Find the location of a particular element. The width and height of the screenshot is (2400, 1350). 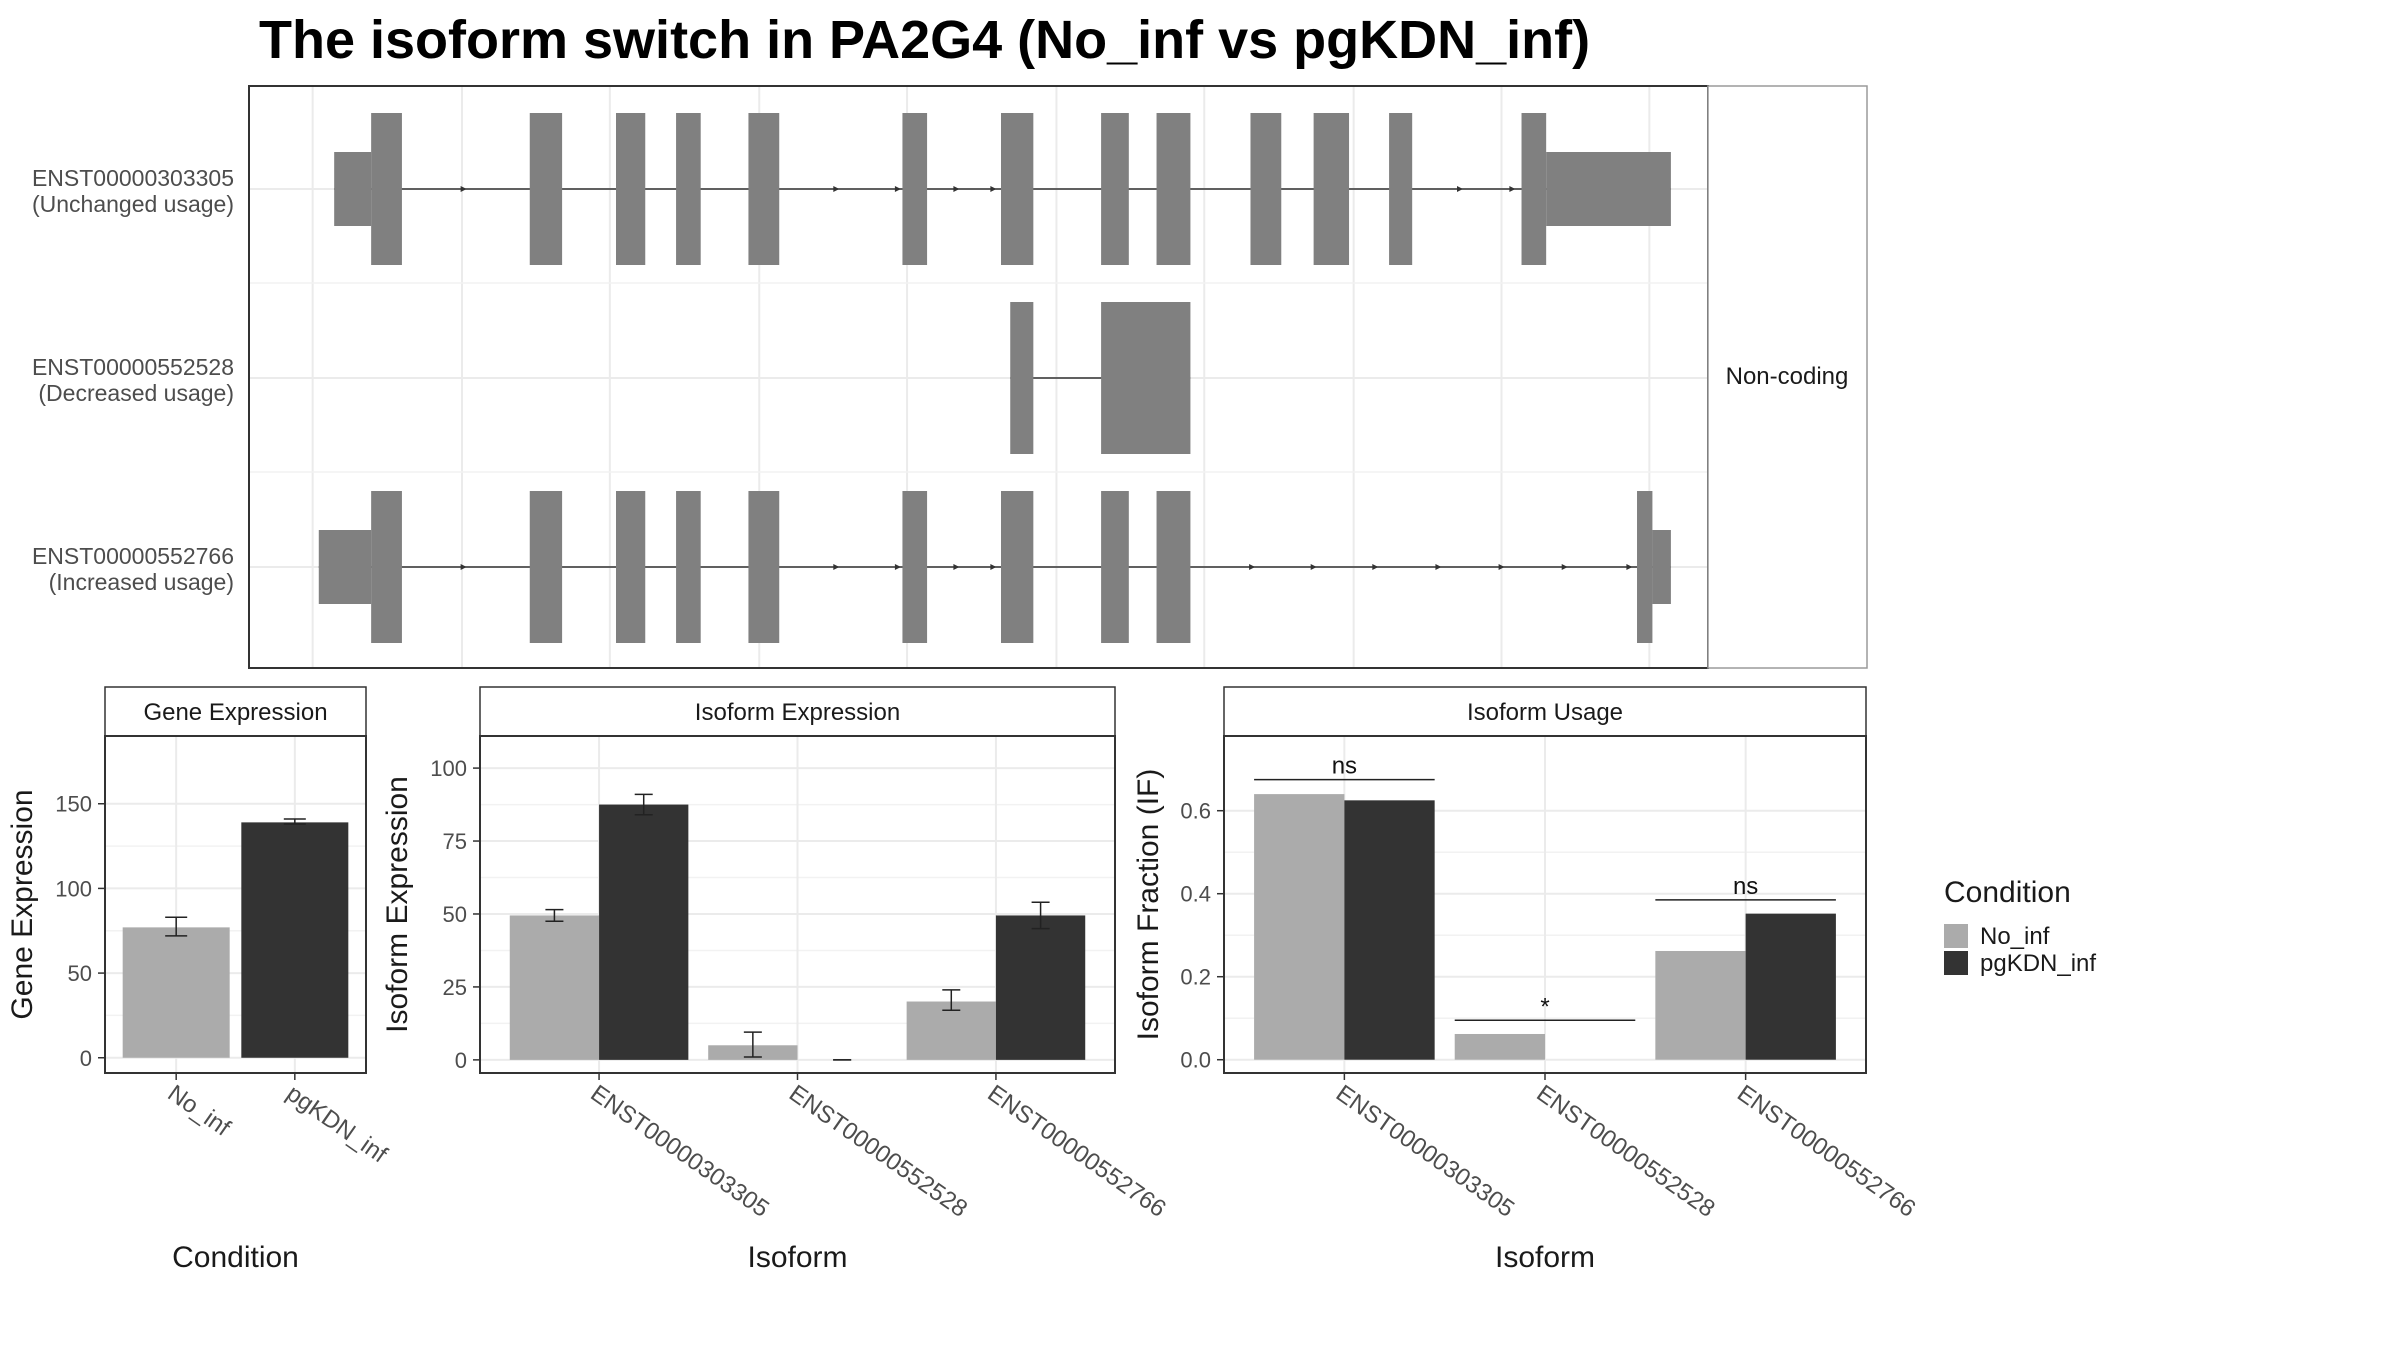

panel-strip-label: Isoform Usage is located at coordinates (1545, 712).